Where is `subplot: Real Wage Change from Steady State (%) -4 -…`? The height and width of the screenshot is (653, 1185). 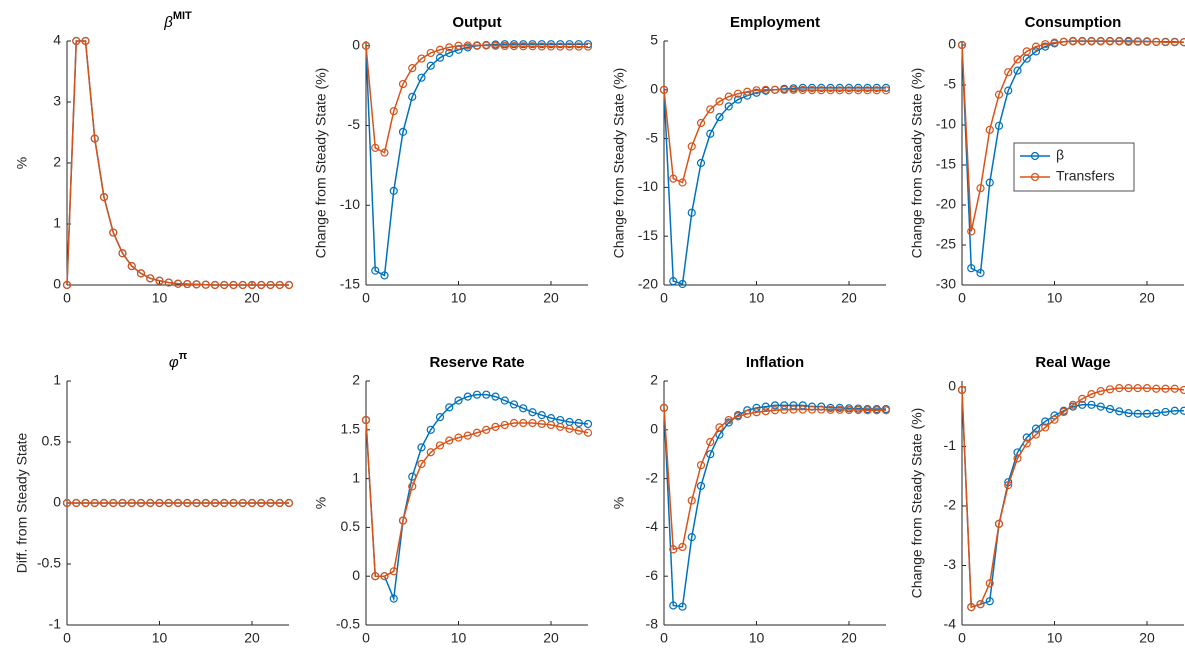
subplot: Real Wage Change from Steady State (%) -4 -… is located at coordinates (1047, 500).